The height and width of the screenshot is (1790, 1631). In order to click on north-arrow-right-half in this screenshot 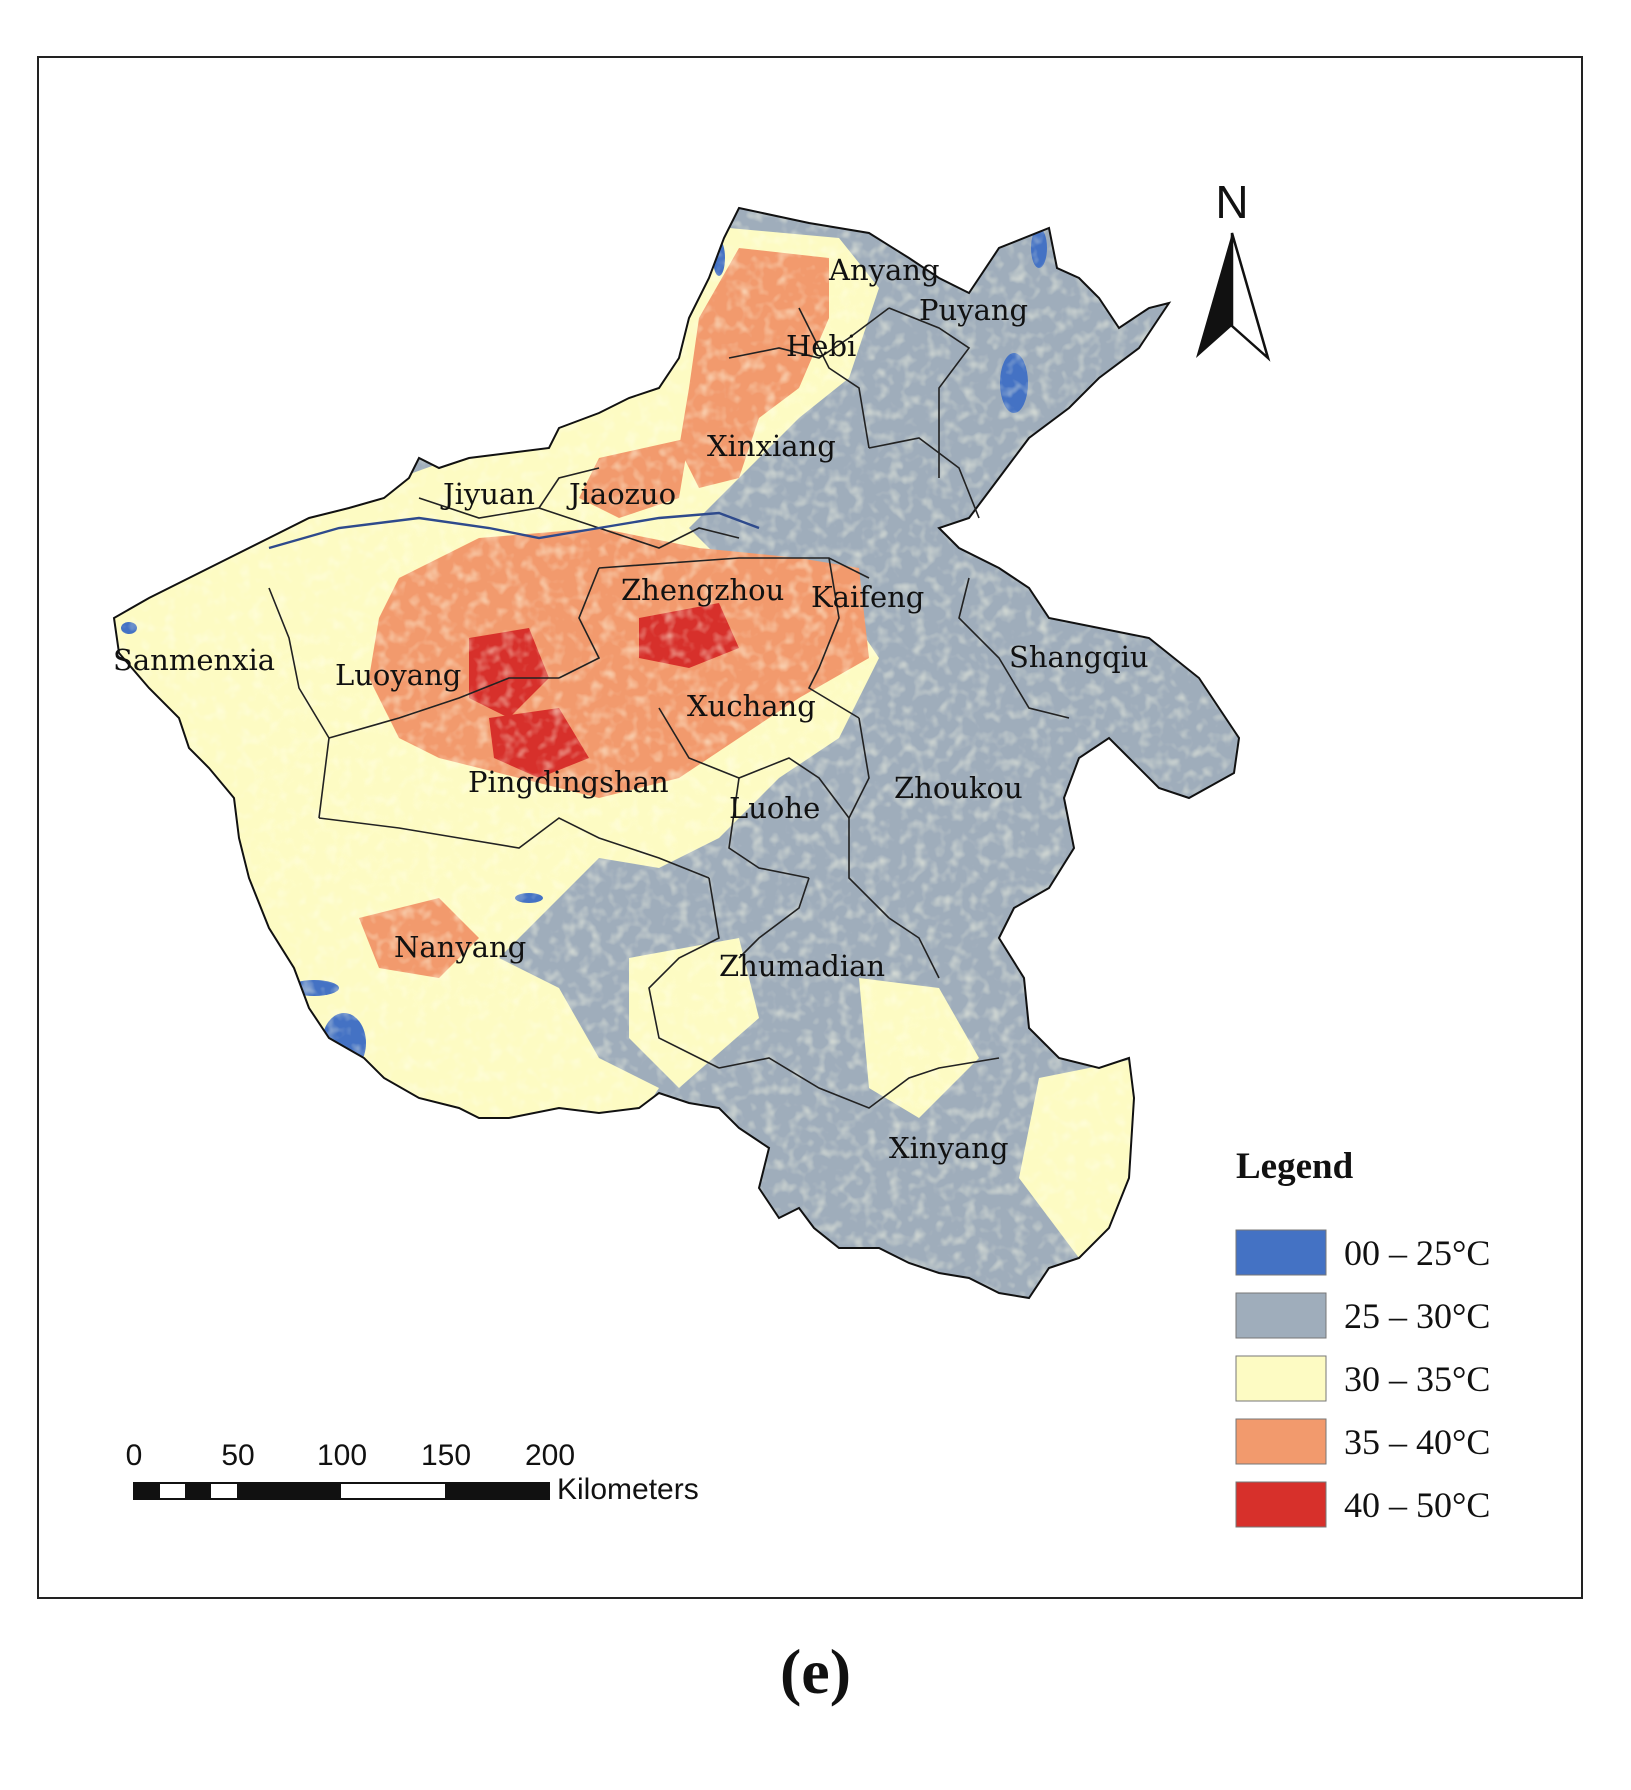, I will do `click(1250, 297)`.